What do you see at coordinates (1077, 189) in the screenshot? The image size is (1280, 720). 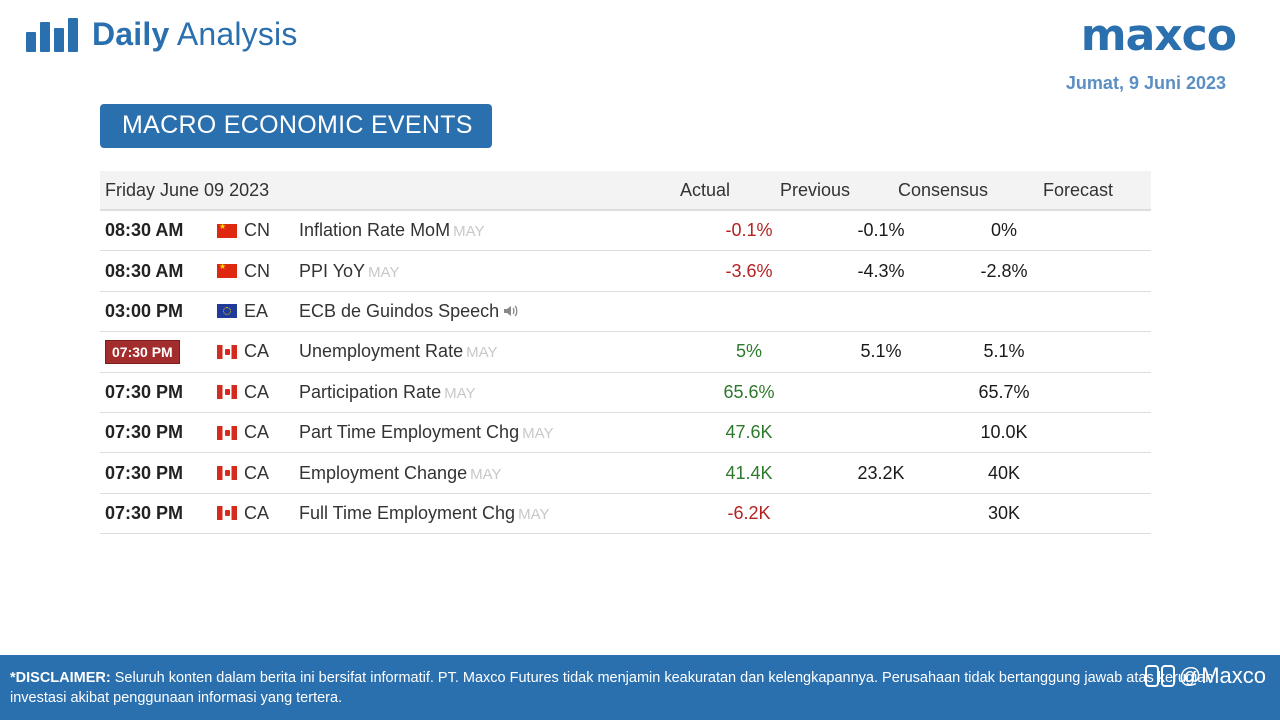 I see `column-forecast: Forecast` at bounding box center [1077, 189].